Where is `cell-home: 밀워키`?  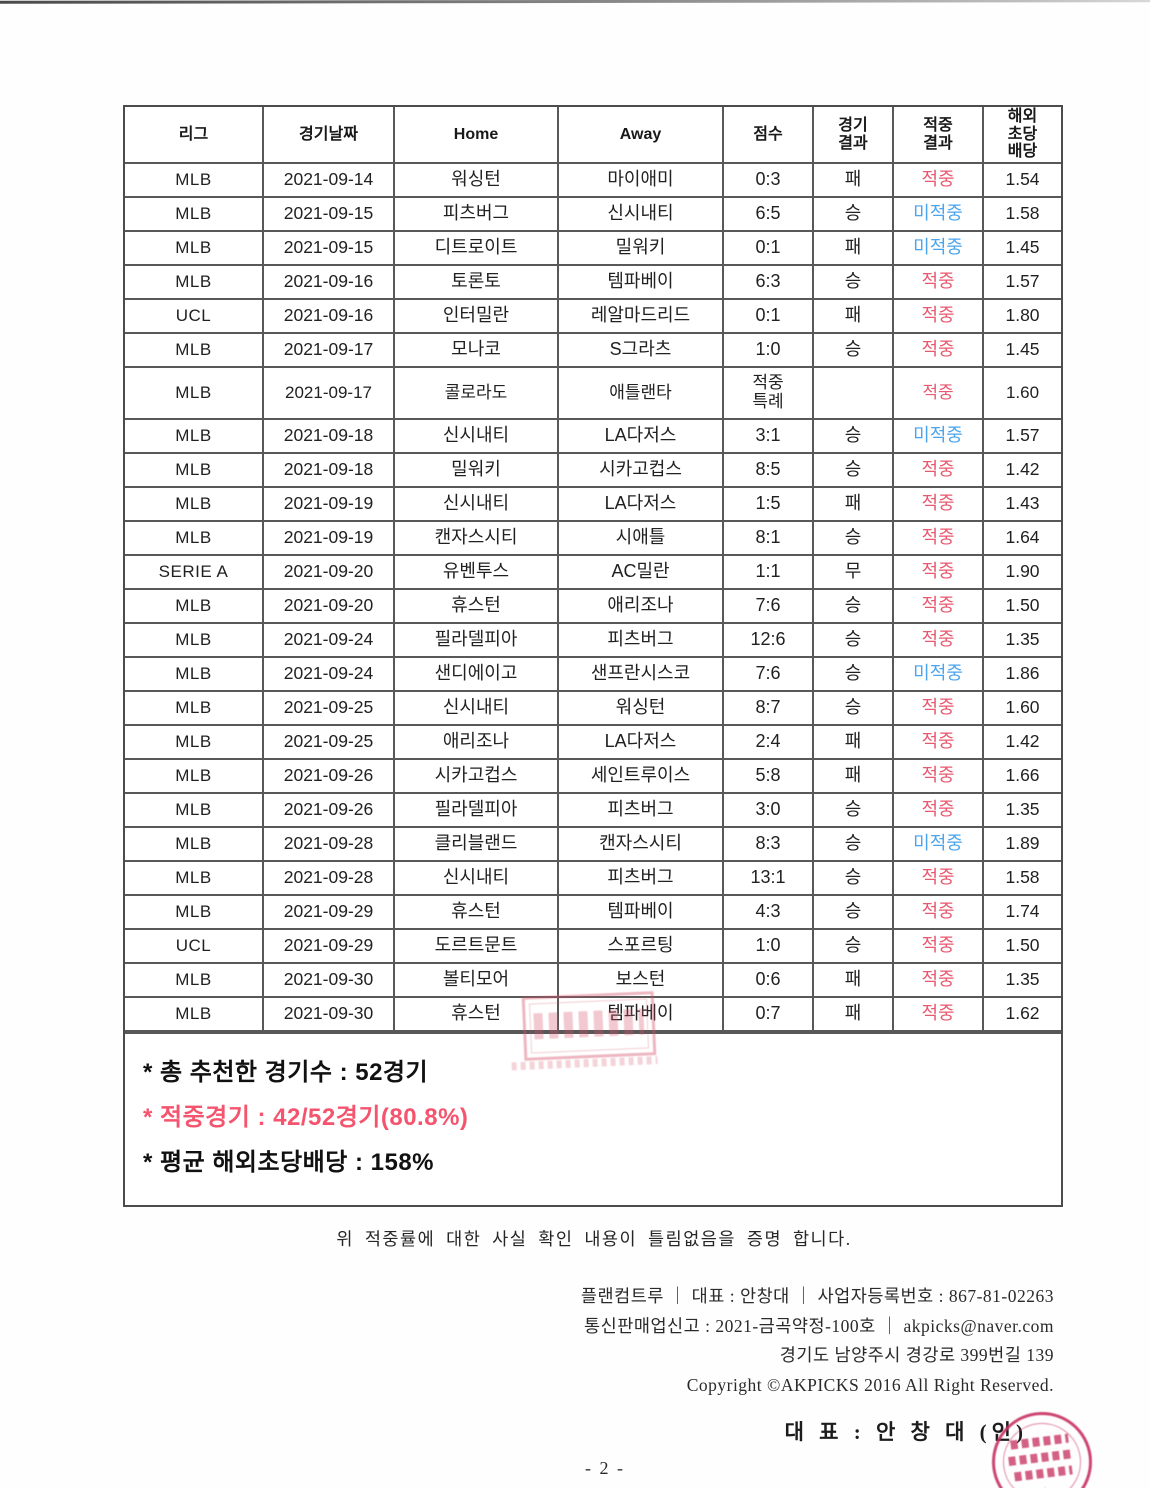 cell-home: 밀워키 is located at coordinates (476, 470).